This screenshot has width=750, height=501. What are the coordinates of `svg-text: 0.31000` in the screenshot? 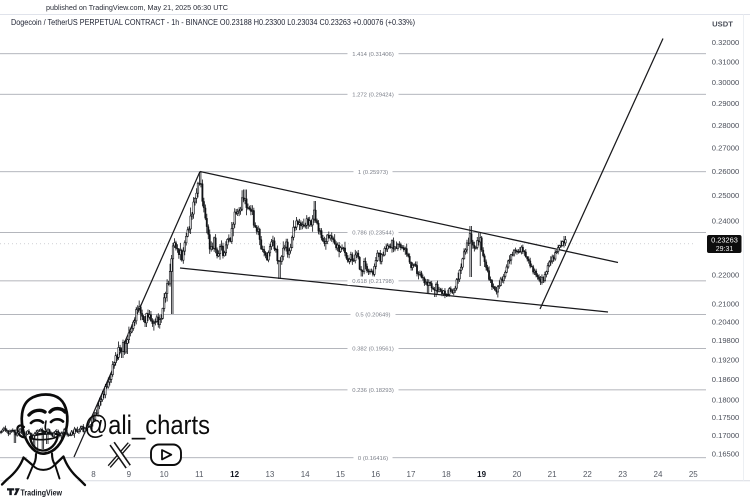 It's located at (725, 62).